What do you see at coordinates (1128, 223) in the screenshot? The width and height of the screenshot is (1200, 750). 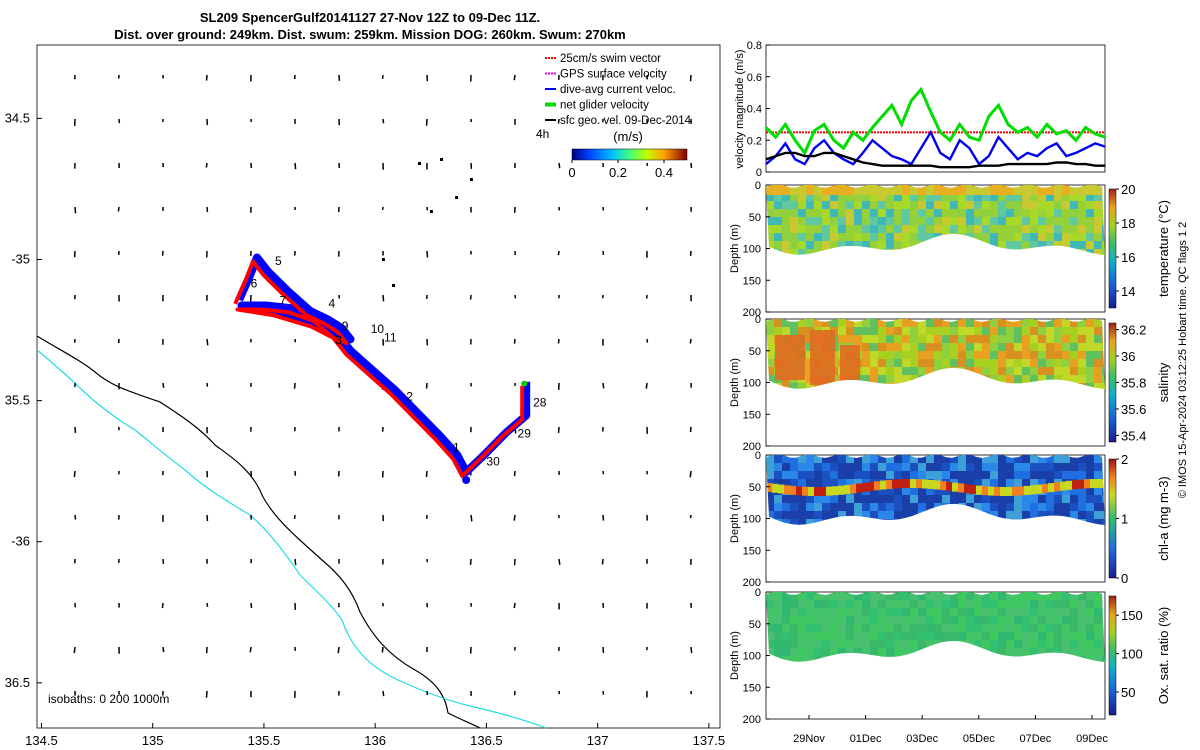 I see `colorbar-tick-label: 18` at bounding box center [1128, 223].